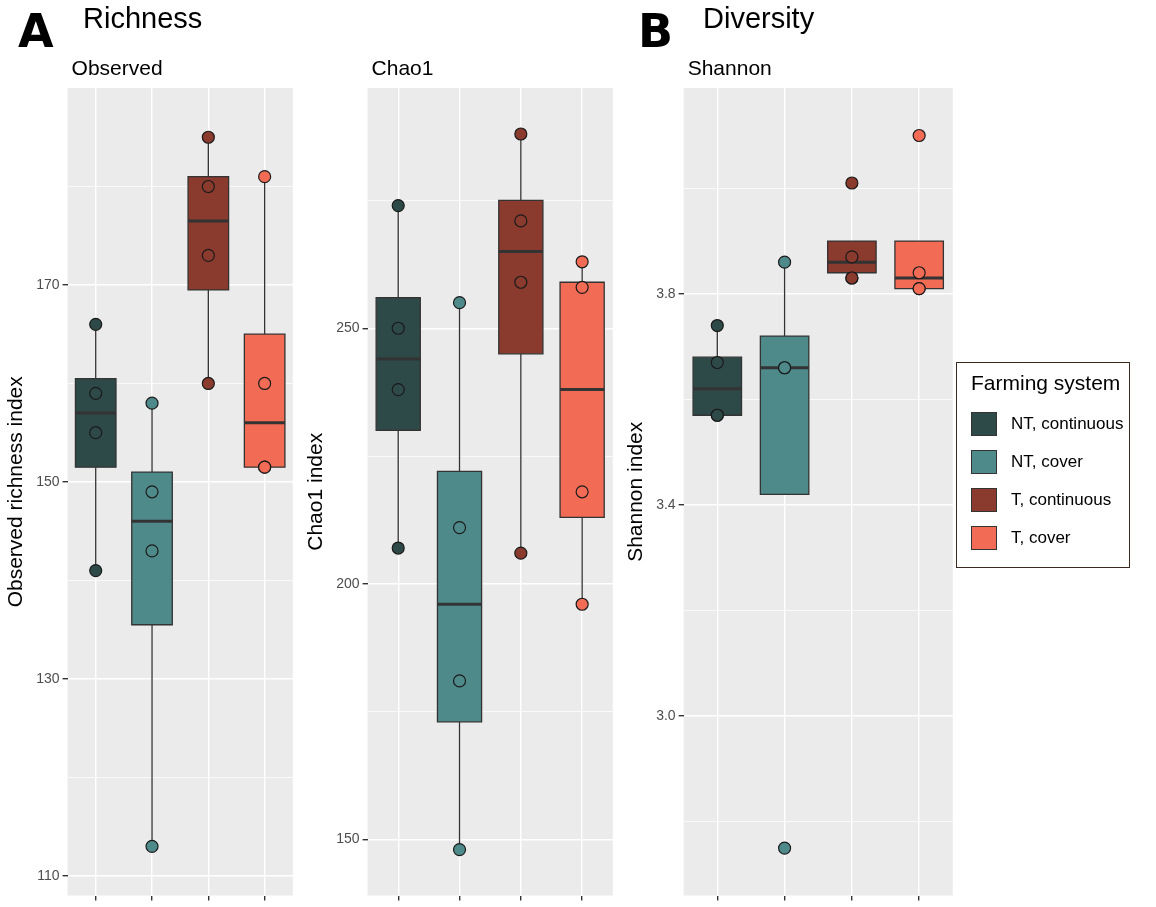 The width and height of the screenshot is (1156, 907). What do you see at coordinates (1041, 538) in the screenshot?
I see `legend-label: T, cover` at bounding box center [1041, 538].